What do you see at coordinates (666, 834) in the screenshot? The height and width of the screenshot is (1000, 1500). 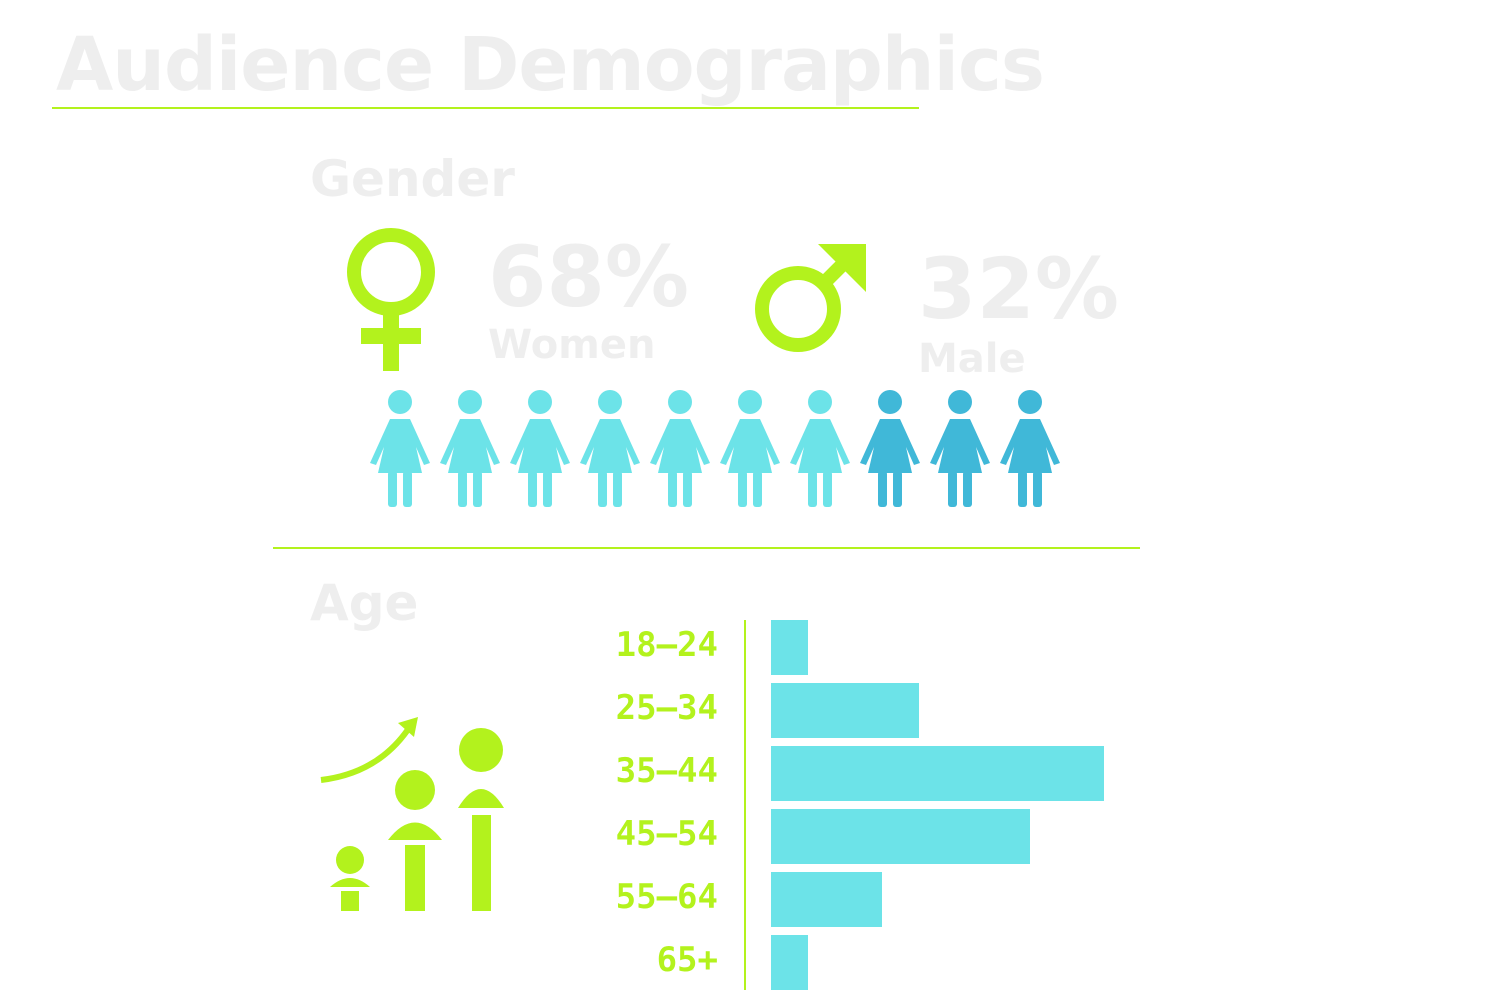 I see `age-category-label: 45–54` at bounding box center [666, 834].